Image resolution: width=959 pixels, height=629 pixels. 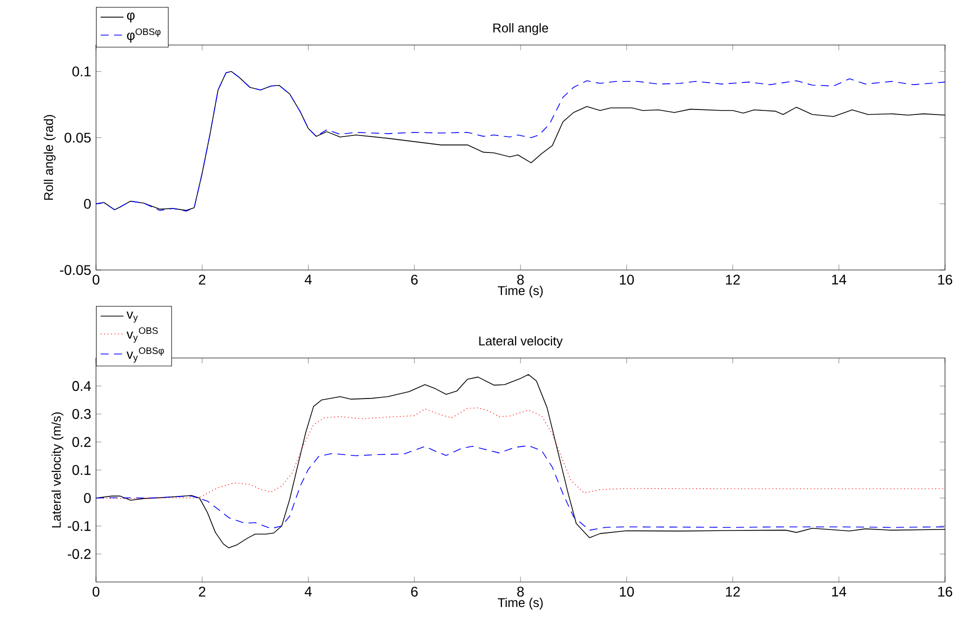 What do you see at coordinates (50, 157) in the screenshot?
I see `y-axis-title: Roll angle (rad)` at bounding box center [50, 157].